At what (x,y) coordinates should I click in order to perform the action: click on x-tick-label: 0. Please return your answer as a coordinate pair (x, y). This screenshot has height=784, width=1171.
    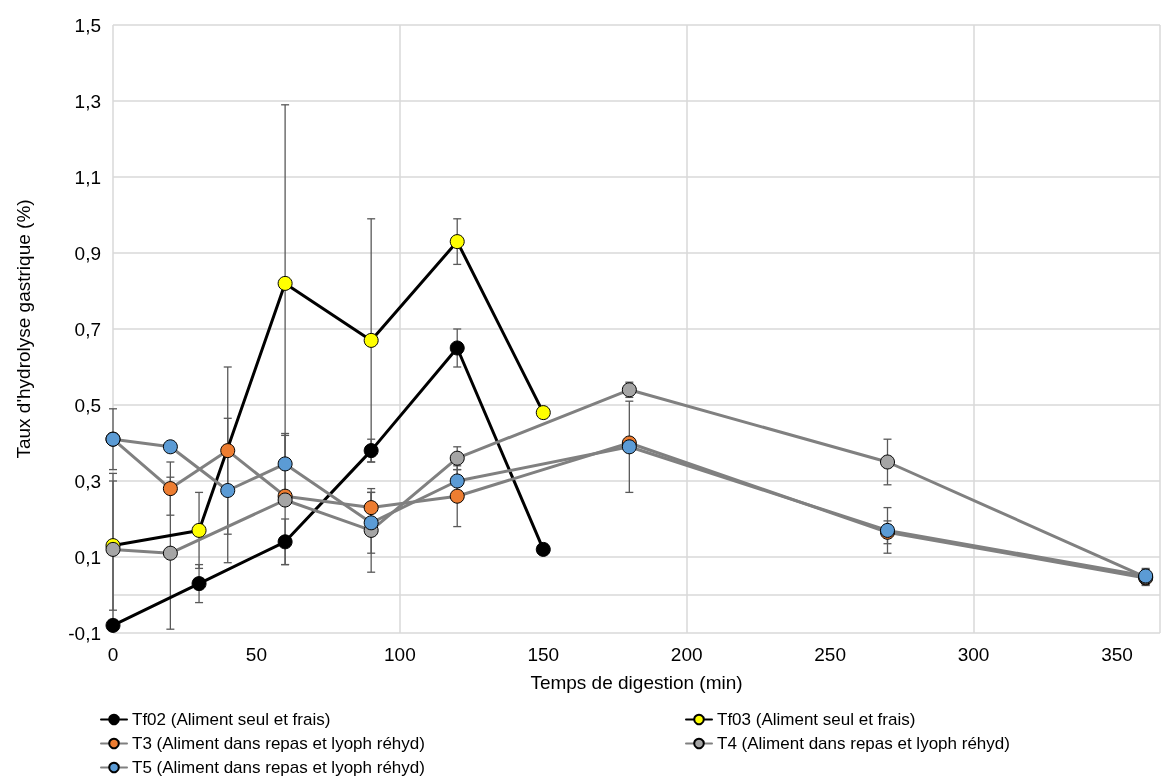
    Looking at the image, I should click on (113, 654).